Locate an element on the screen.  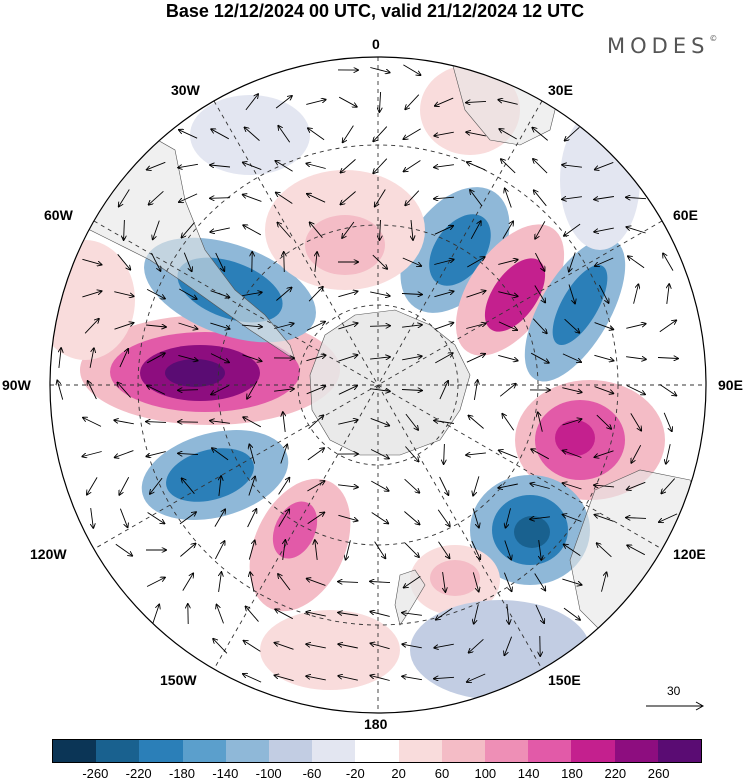
lon-label-0: 0 is located at coordinates (376, 44).